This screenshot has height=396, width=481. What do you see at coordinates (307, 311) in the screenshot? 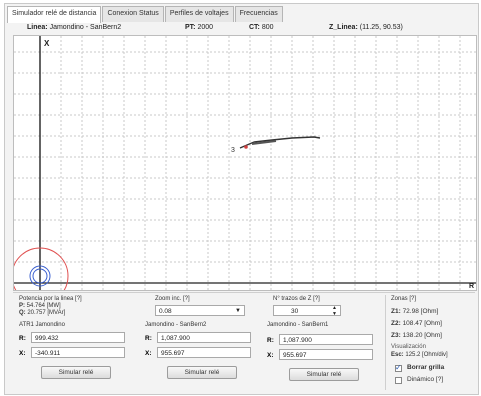
I see `trazos-stepper: 30 ▲ ▼` at bounding box center [307, 311].